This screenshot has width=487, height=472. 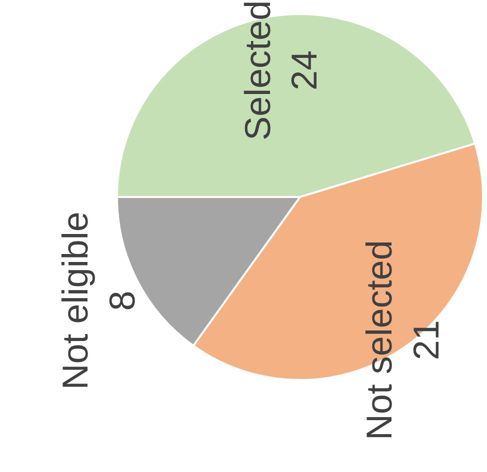 I want to click on data-label: 24, so click(x=304, y=70).